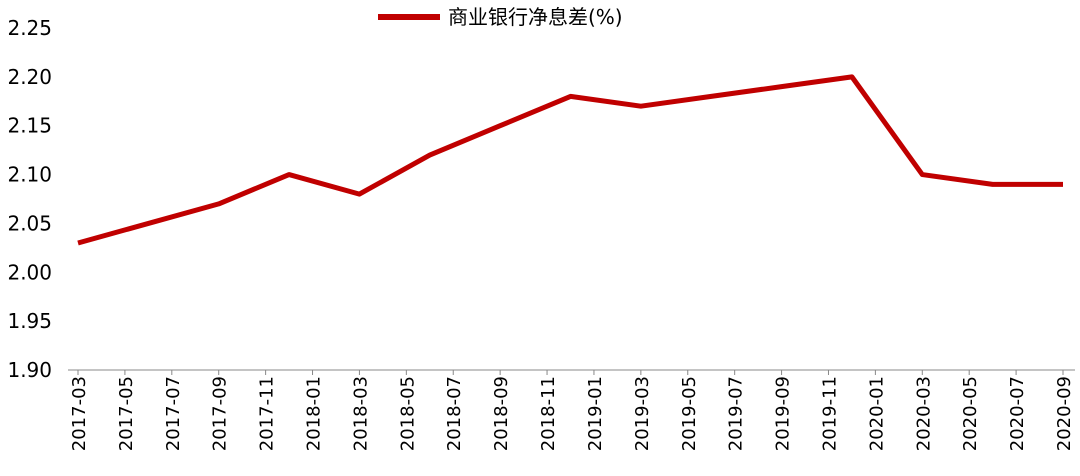 The image size is (1080, 476). Describe the element at coordinates (1064, 413) in the screenshot. I see `x-tick-label: 2020-09` at that location.